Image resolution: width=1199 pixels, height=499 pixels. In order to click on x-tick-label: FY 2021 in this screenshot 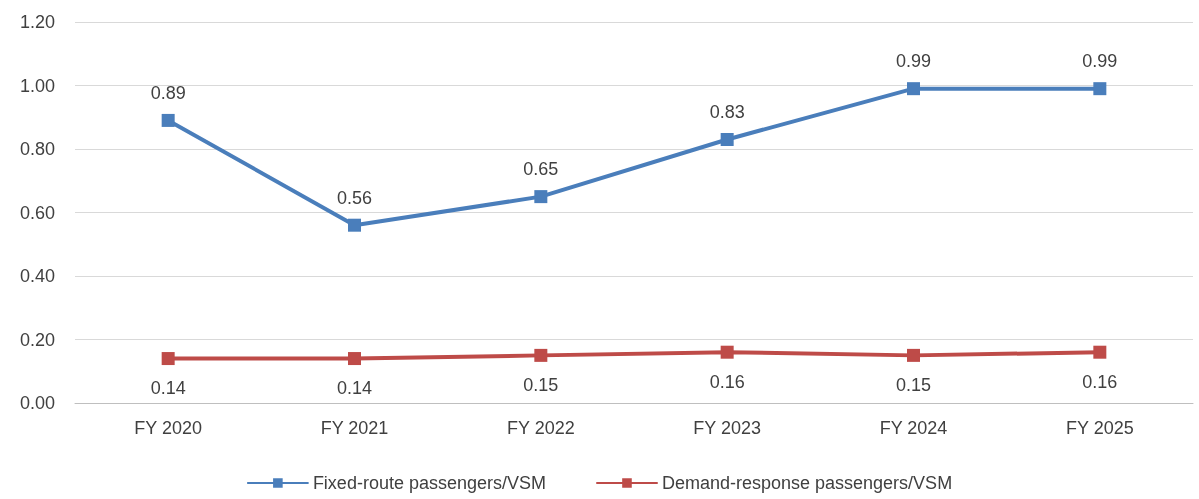, I will do `click(354, 428)`.